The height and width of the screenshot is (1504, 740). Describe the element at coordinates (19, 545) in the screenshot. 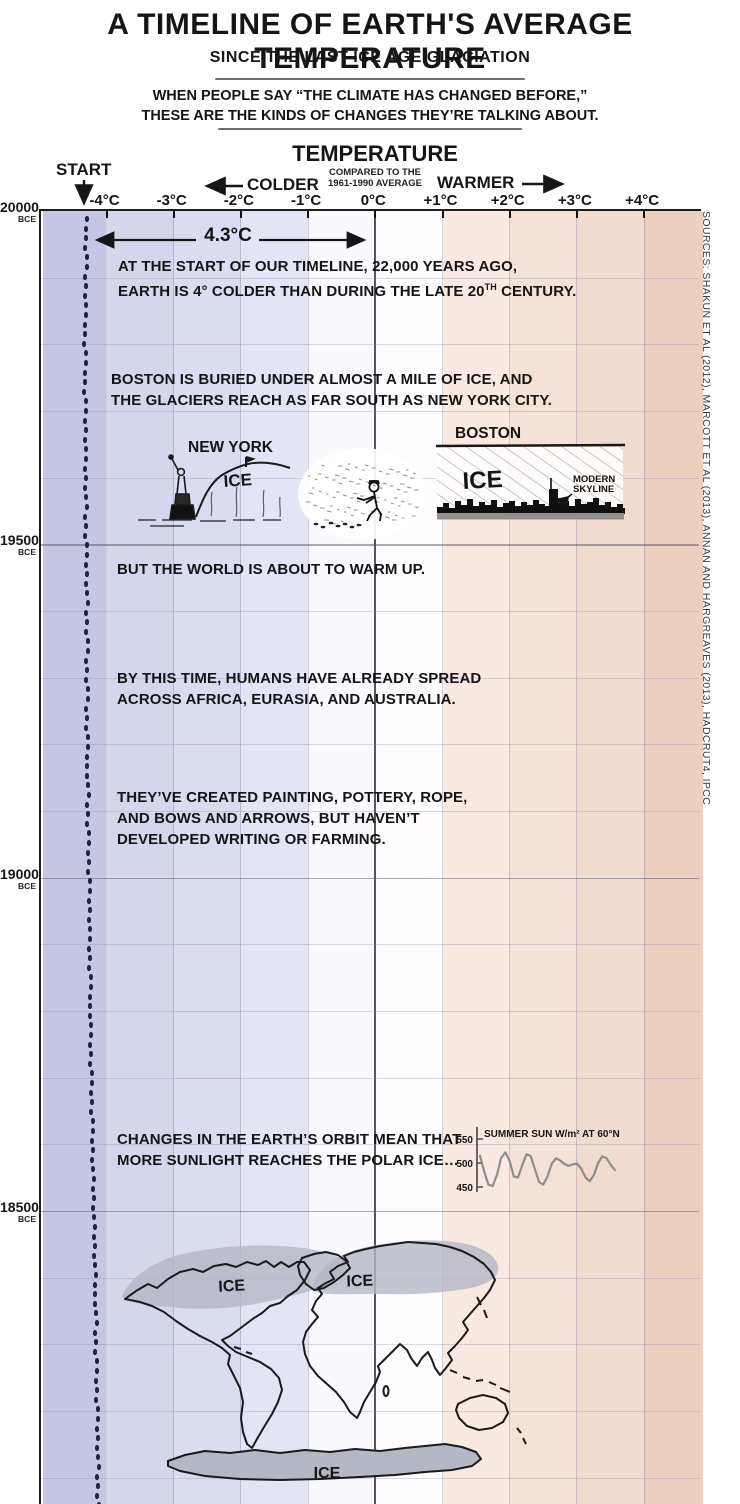

I see `y-axis-label: 19500 BCE` at that location.